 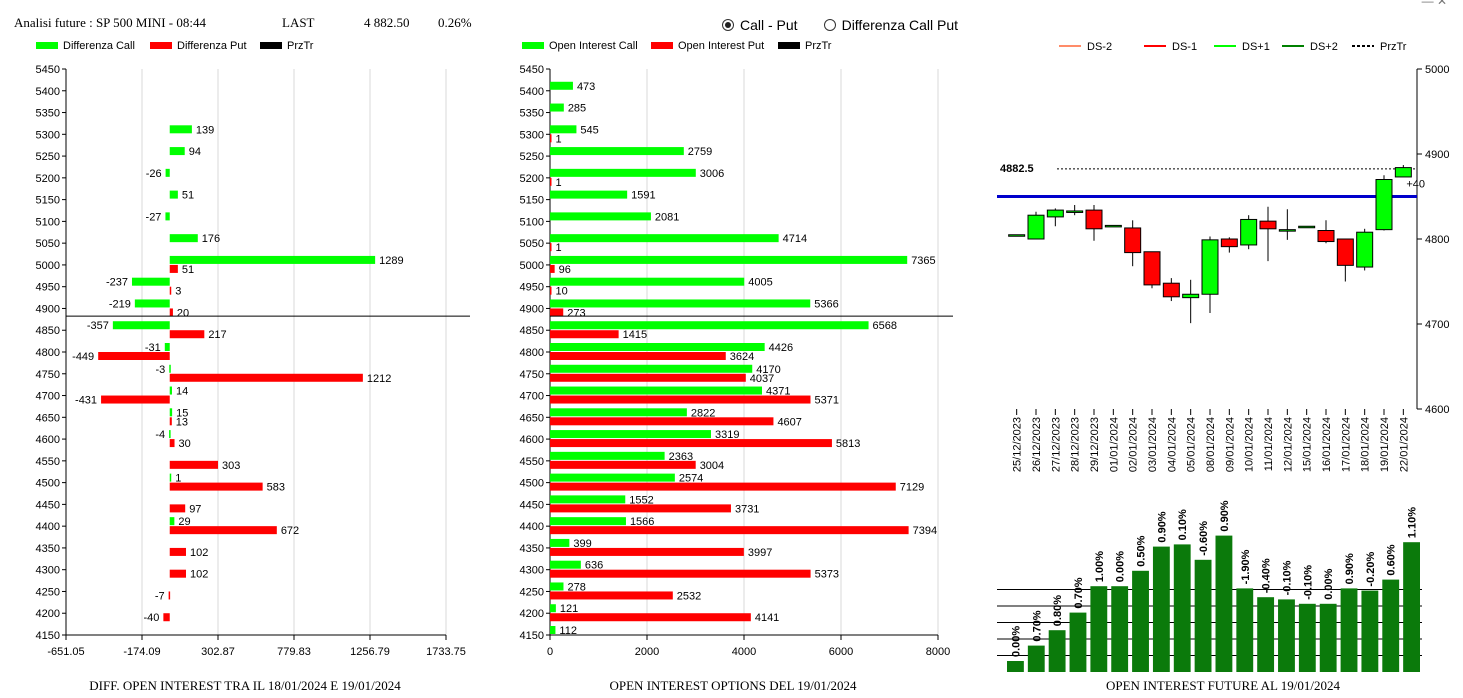 What do you see at coordinates (276, 488) in the screenshot?
I see `bar-value-label: 583` at bounding box center [276, 488].